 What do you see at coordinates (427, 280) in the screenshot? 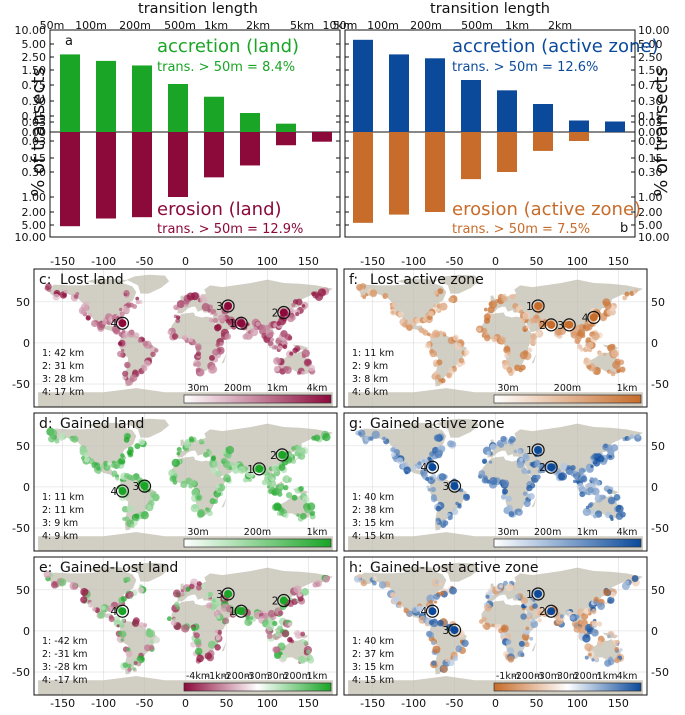
I see `map-title: Lost active zone` at bounding box center [427, 280].